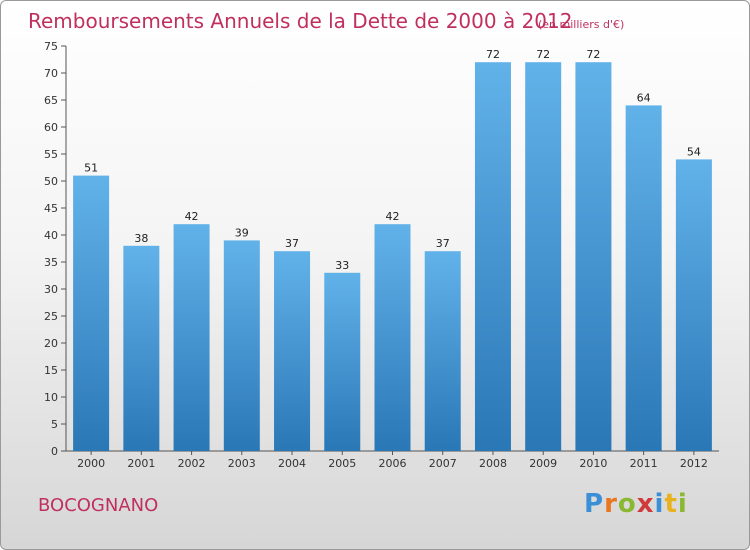  Describe the element at coordinates (91, 168) in the screenshot. I see `bar-value-label: 51` at that location.